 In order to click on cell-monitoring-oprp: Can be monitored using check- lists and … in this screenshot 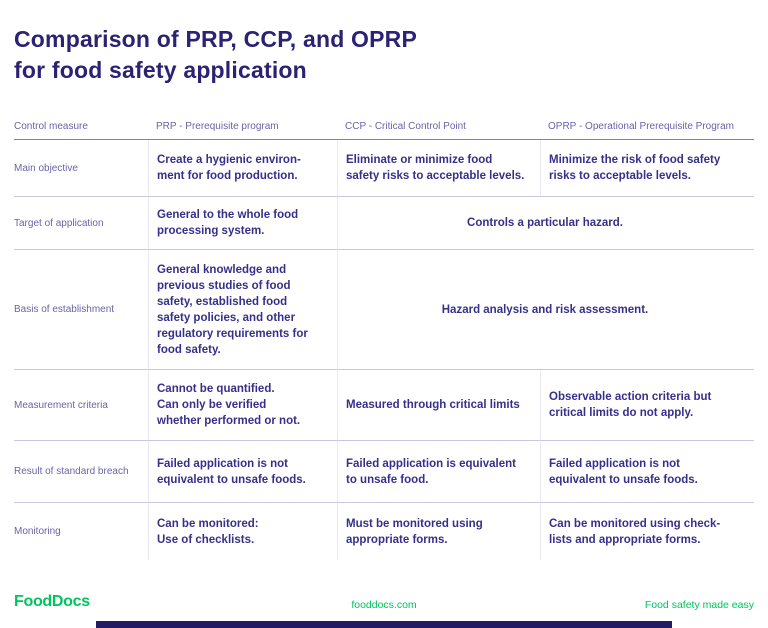, I will do `click(635, 531)`.